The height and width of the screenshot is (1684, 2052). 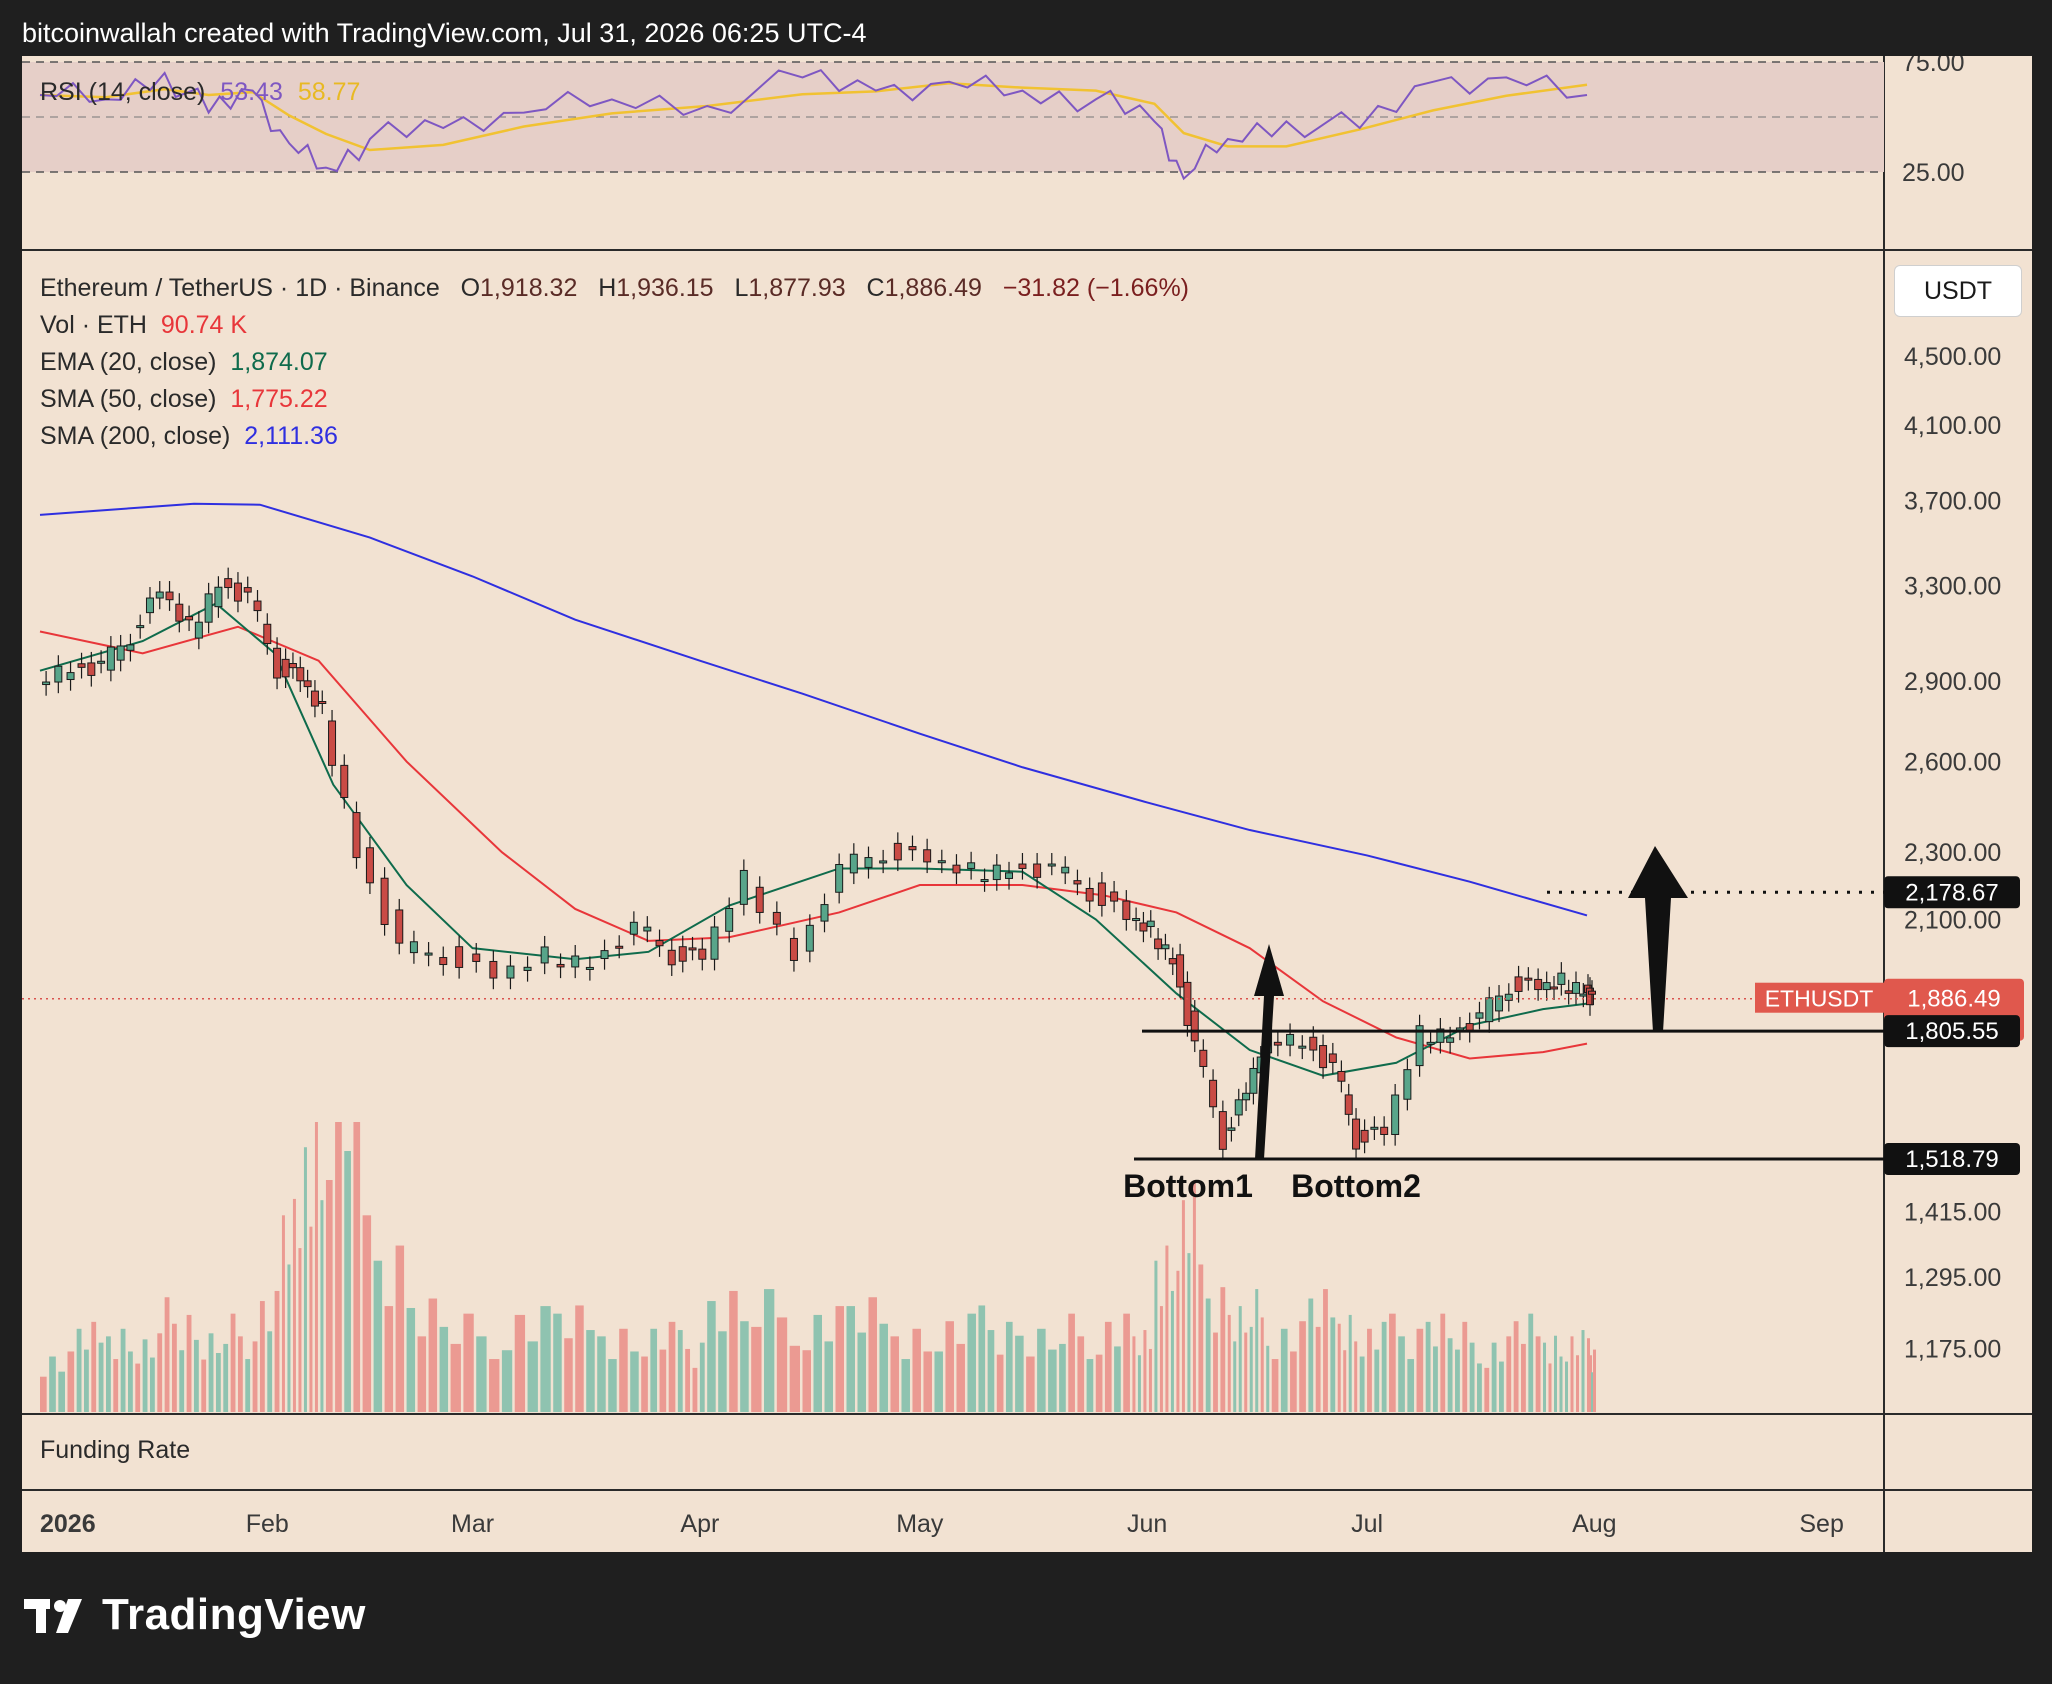 What do you see at coordinates (1952, 1350) in the screenshot?
I see `price-axis-label-10: 1,175.00` at bounding box center [1952, 1350].